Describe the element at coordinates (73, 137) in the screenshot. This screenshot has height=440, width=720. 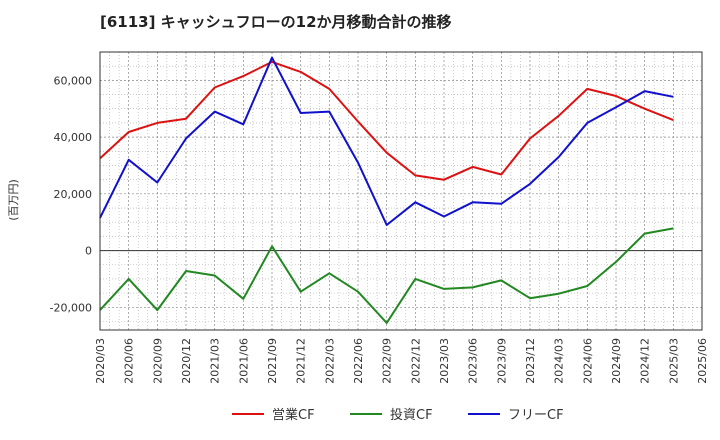
I see `y-tick-label: 40,000` at that location.